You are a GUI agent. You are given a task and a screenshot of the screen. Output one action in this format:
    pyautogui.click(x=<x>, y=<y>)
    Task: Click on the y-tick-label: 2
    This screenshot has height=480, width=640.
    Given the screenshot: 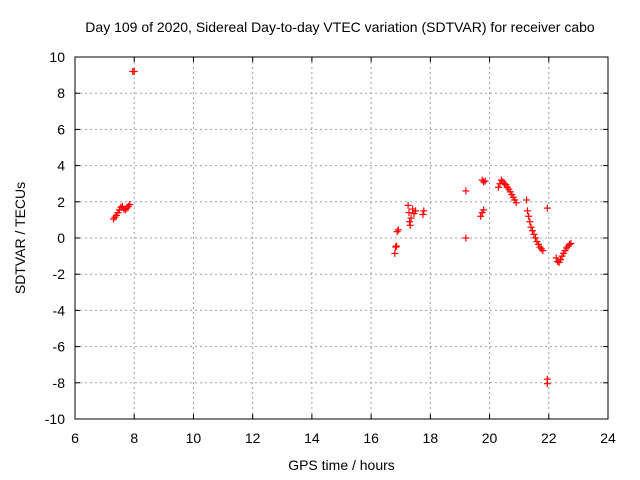 What is the action you would take?
    pyautogui.click(x=61, y=202)
    